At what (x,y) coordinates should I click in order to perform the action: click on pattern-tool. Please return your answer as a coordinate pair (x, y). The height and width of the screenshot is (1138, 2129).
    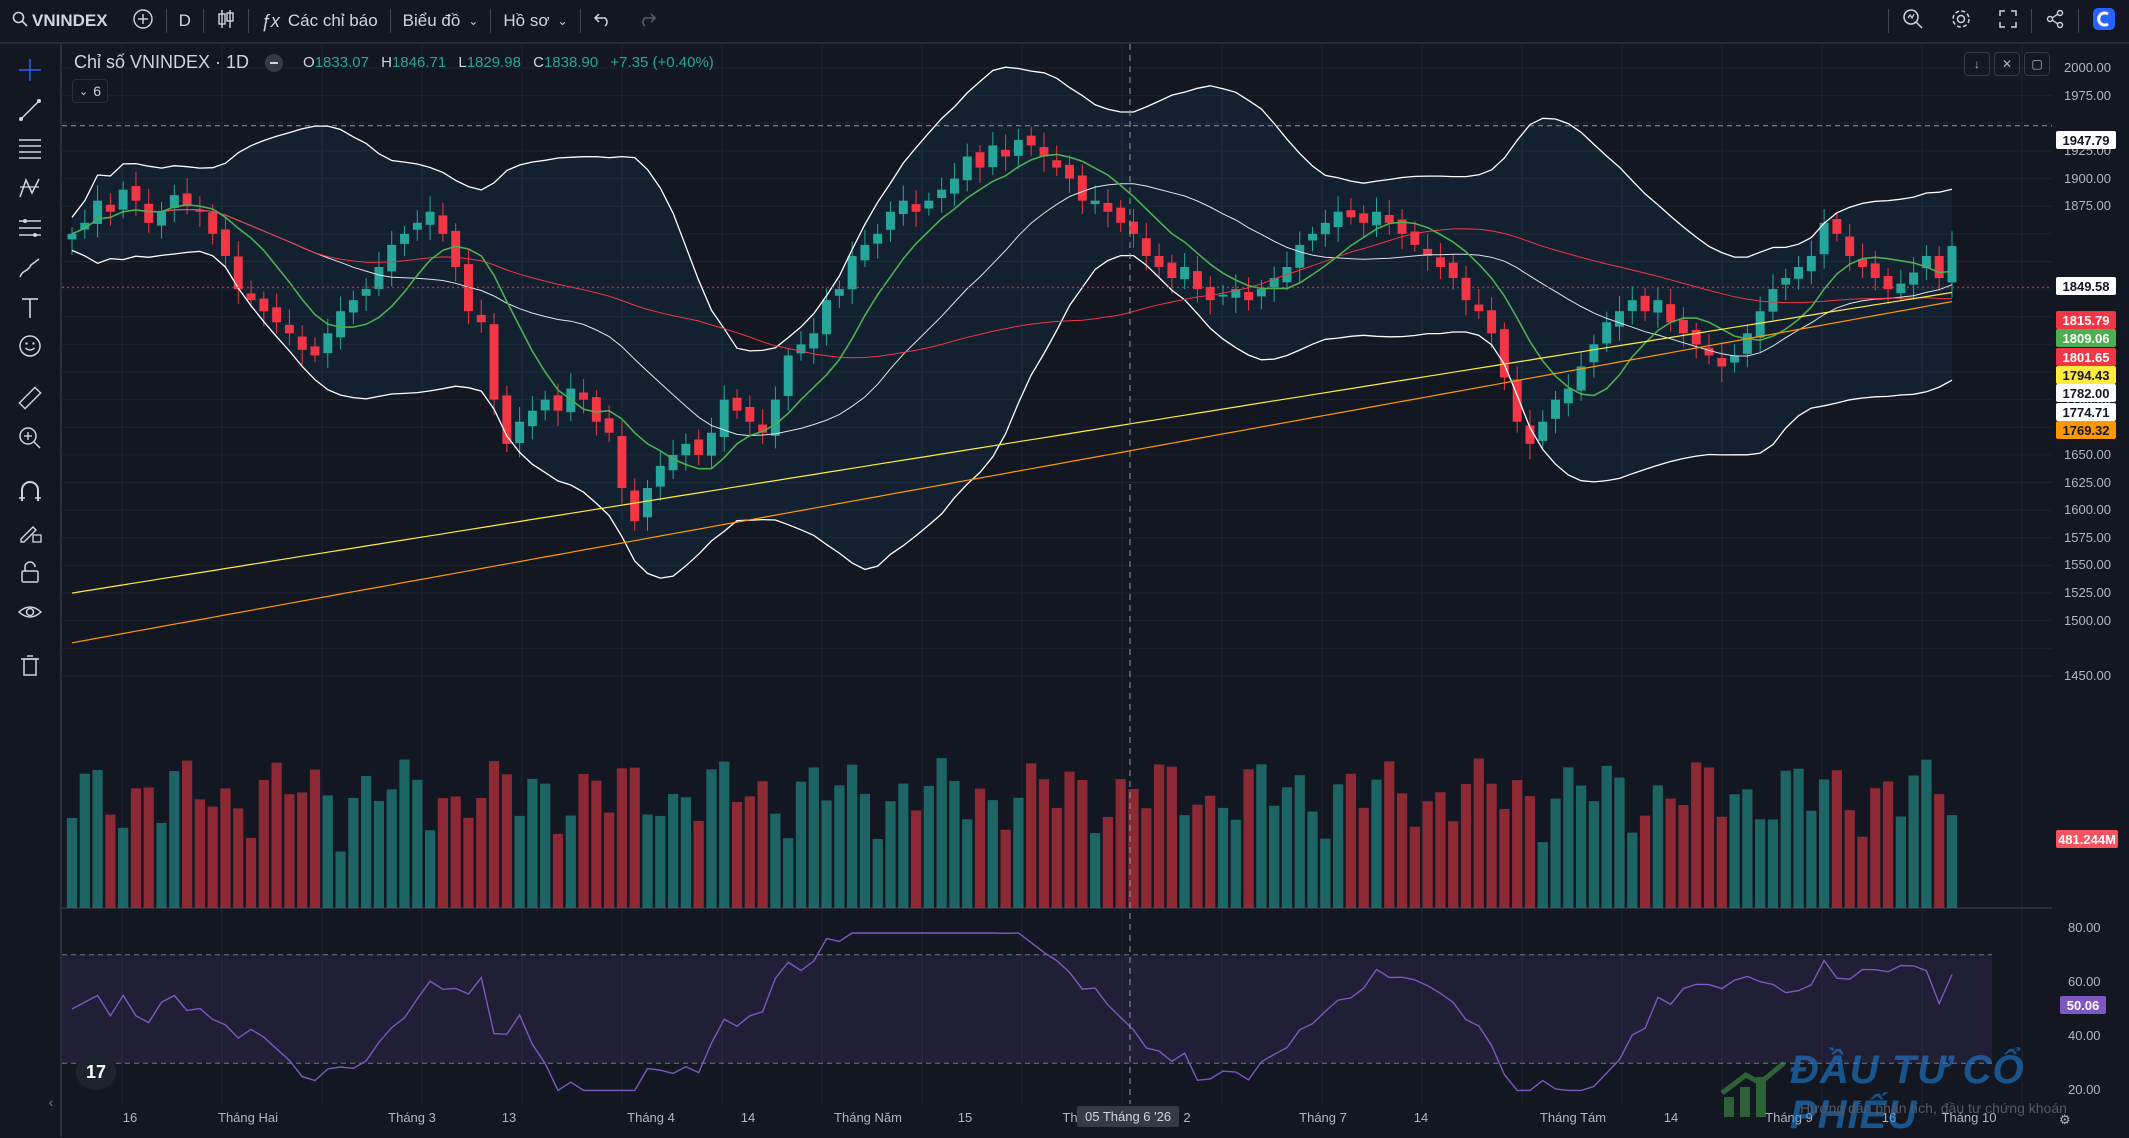
    Looking at the image, I should click on (30, 190).